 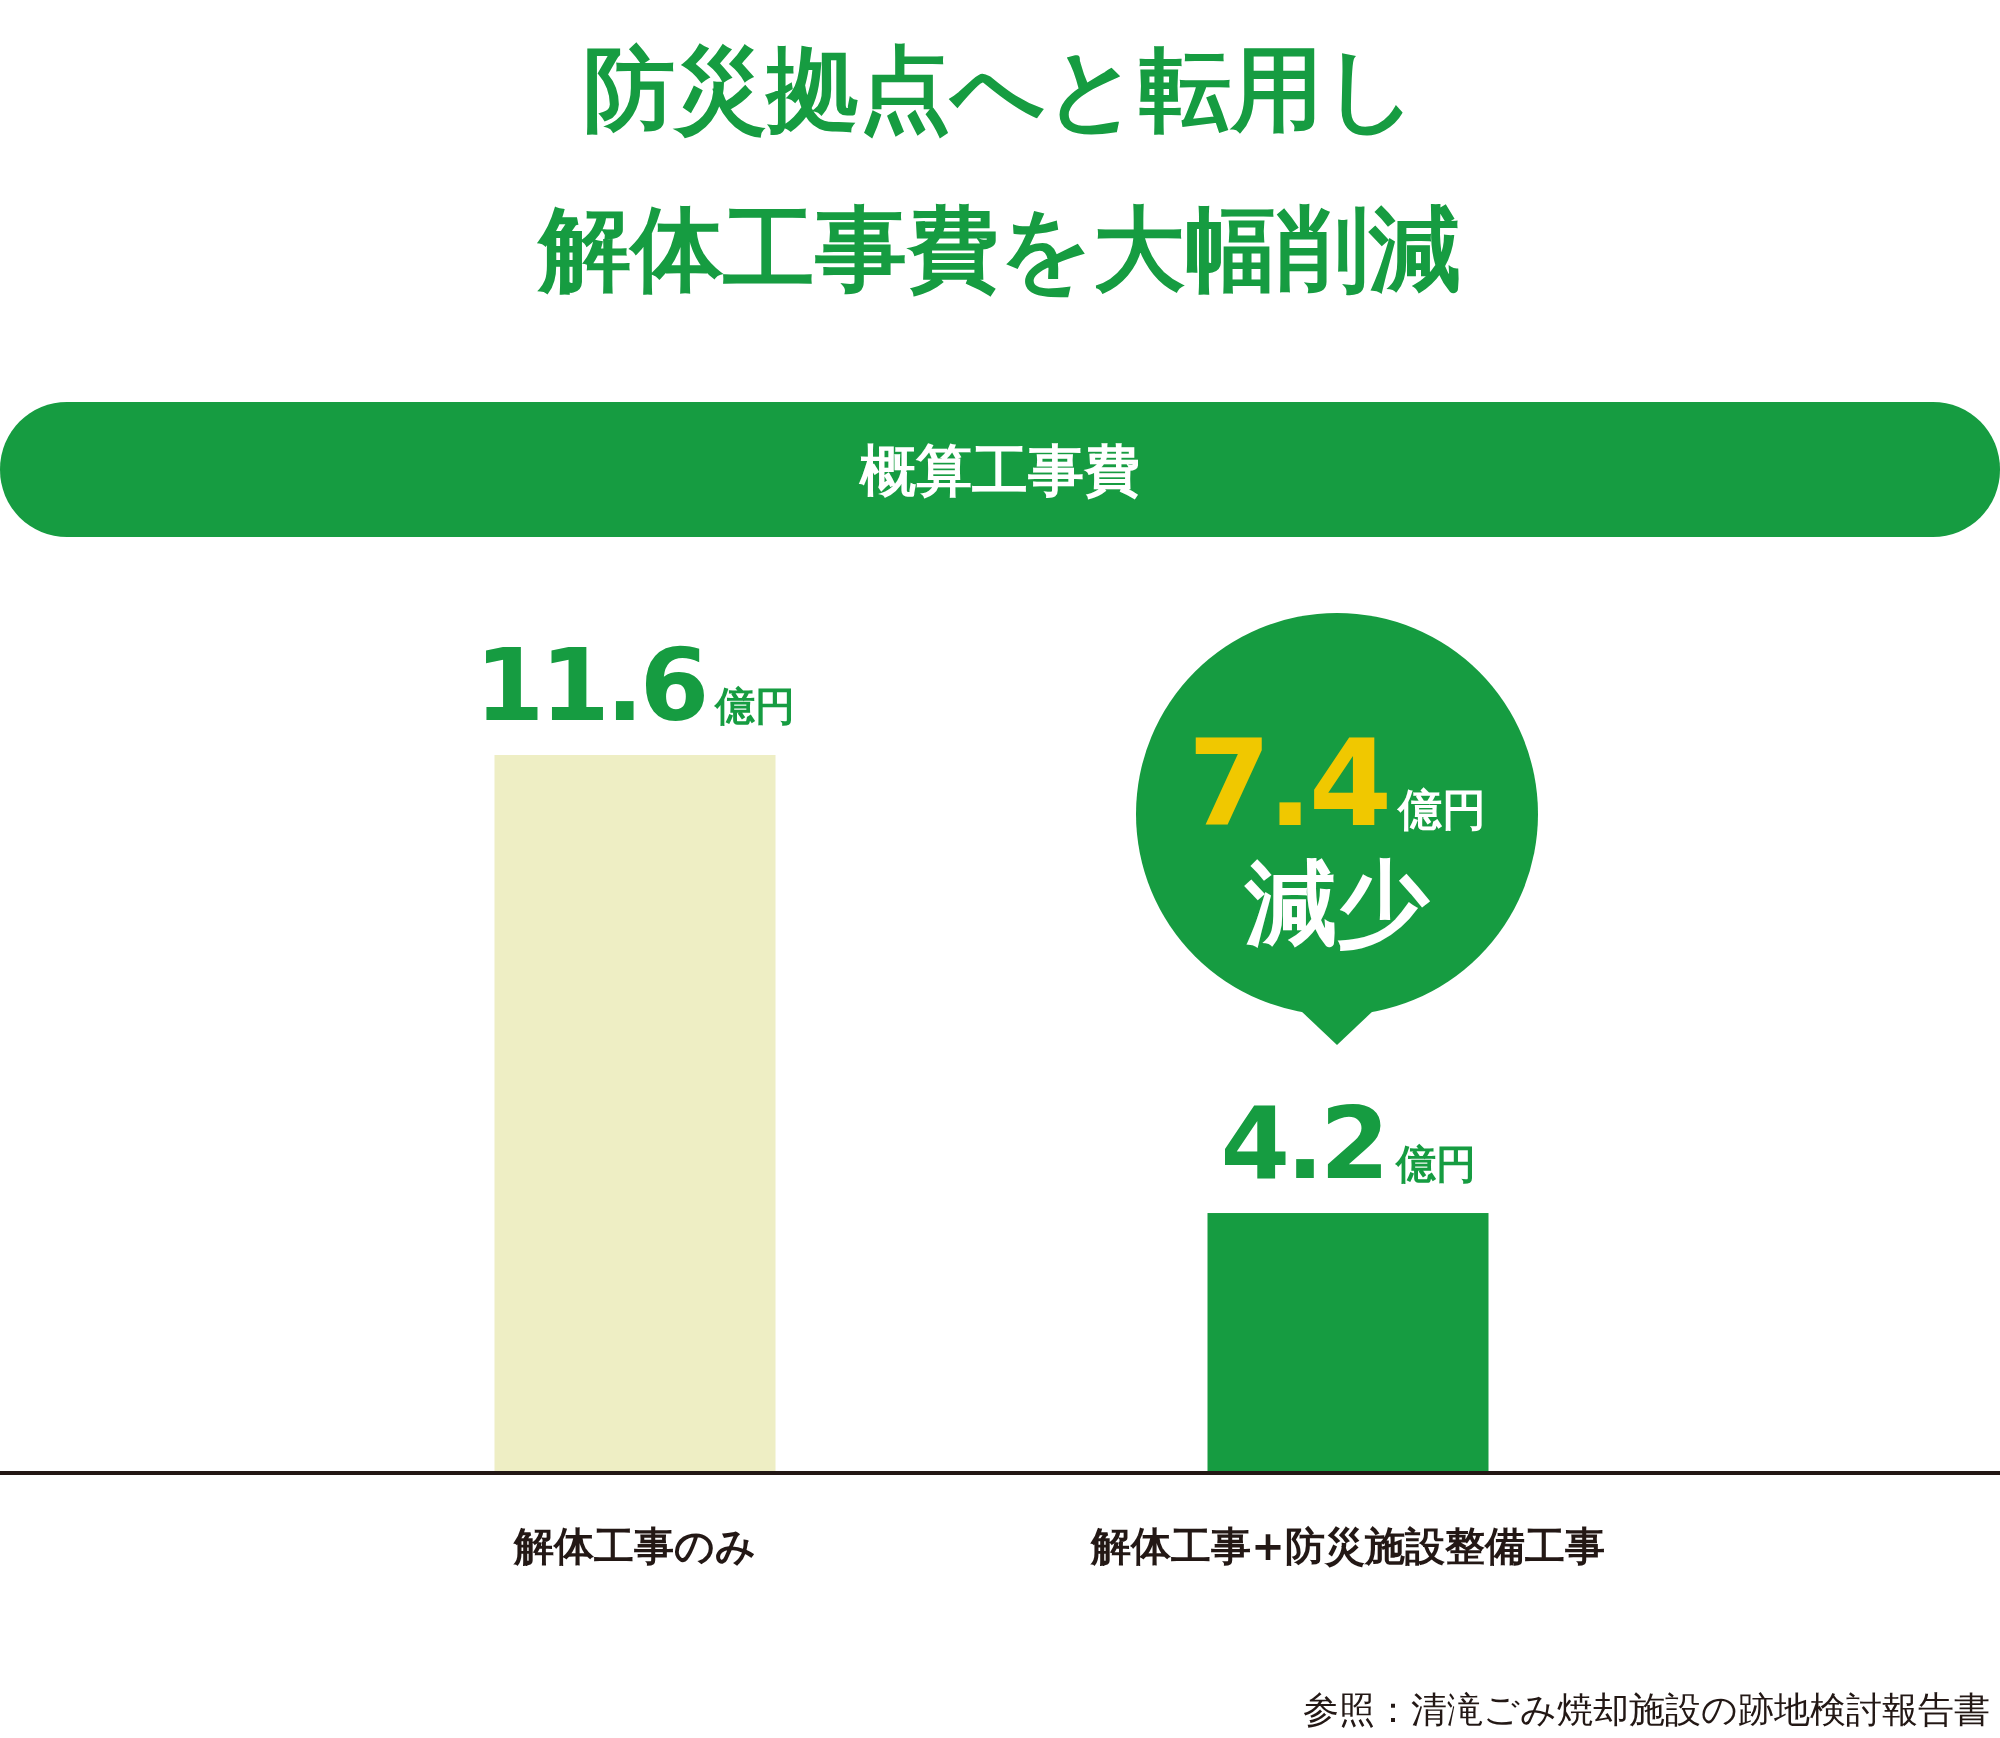 What do you see at coordinates (999, 170) in the screenshot?
I see `title: 防災拠点へと転用し解体工事費を大幅削減` at bounding box center [999, 170].